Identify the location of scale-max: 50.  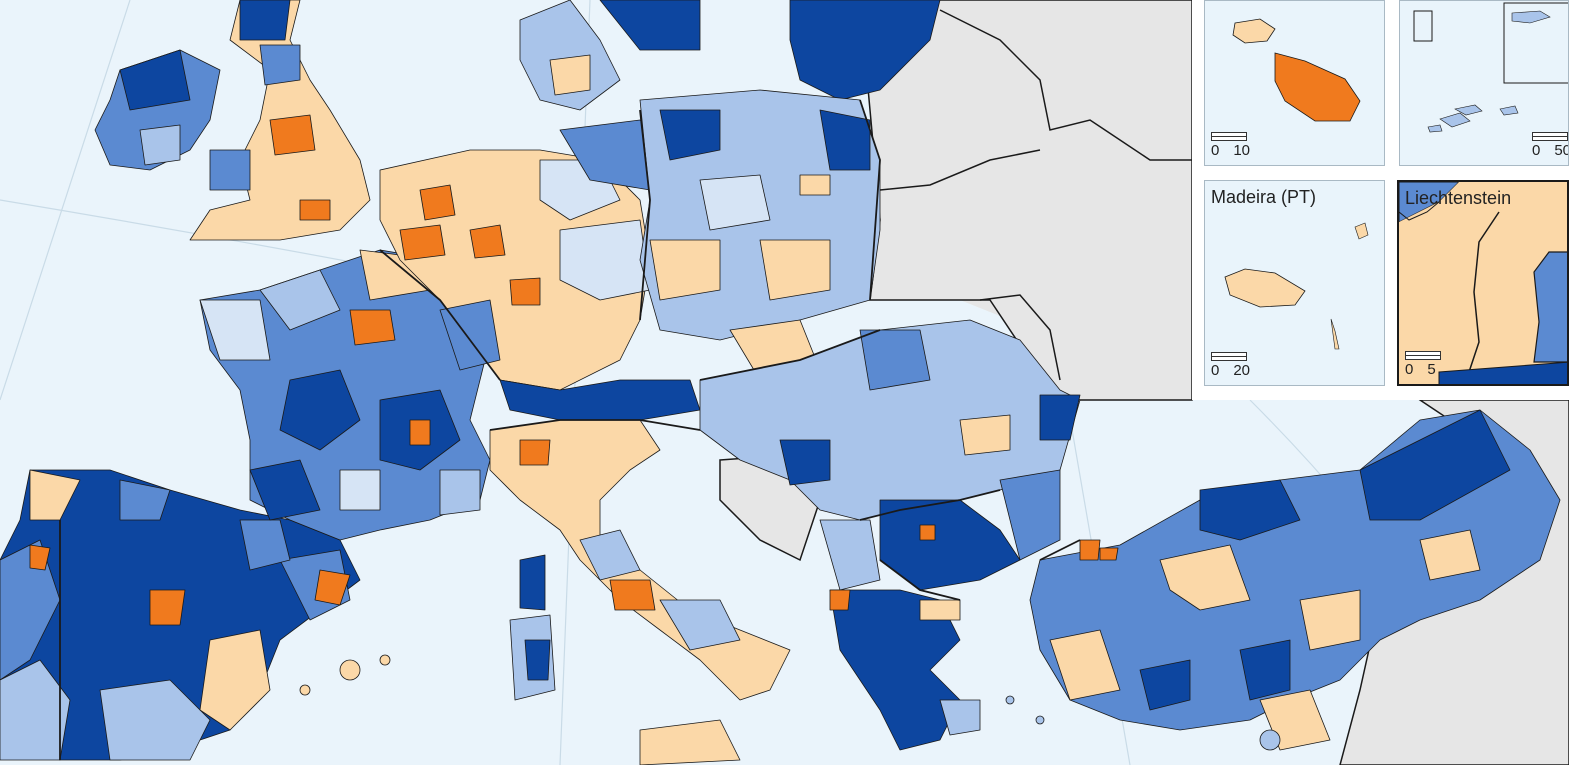
(1561, 150).